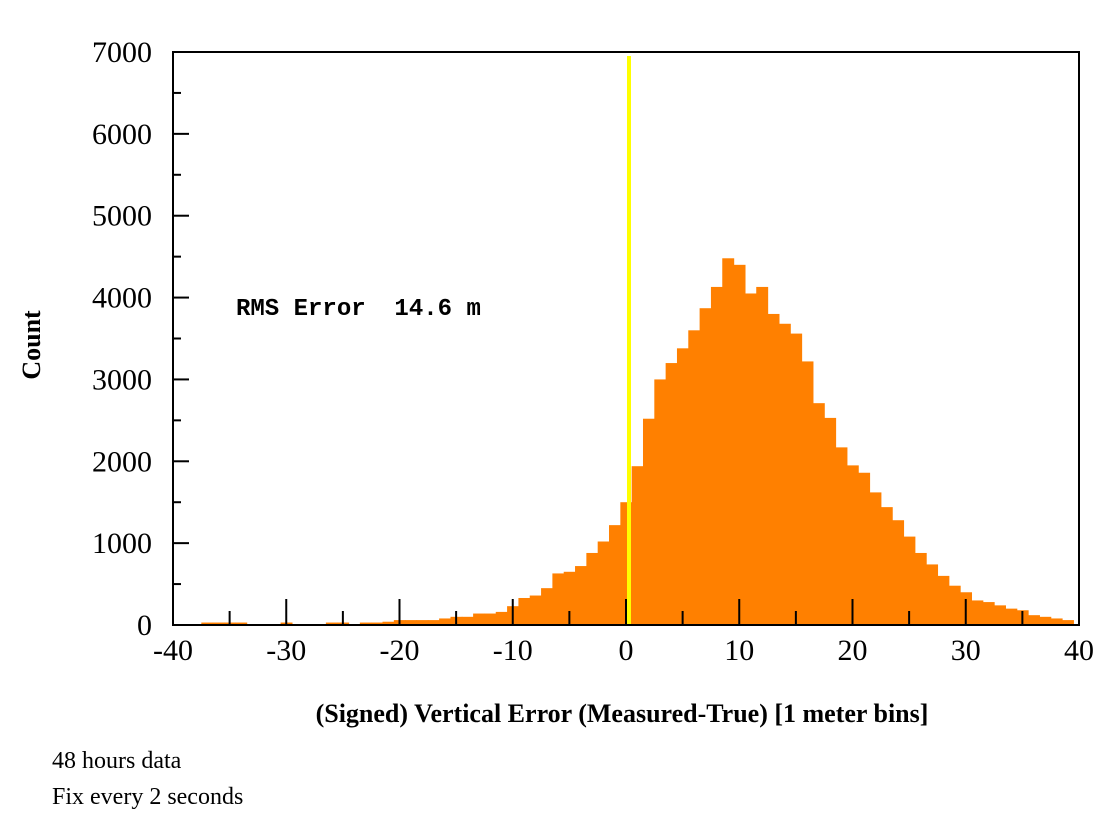 This screenshot has height=827, width=1107. Describe the element at coordinates (117, 761) in the screenshot. I see `note-duration: 48 hours data` at that location.